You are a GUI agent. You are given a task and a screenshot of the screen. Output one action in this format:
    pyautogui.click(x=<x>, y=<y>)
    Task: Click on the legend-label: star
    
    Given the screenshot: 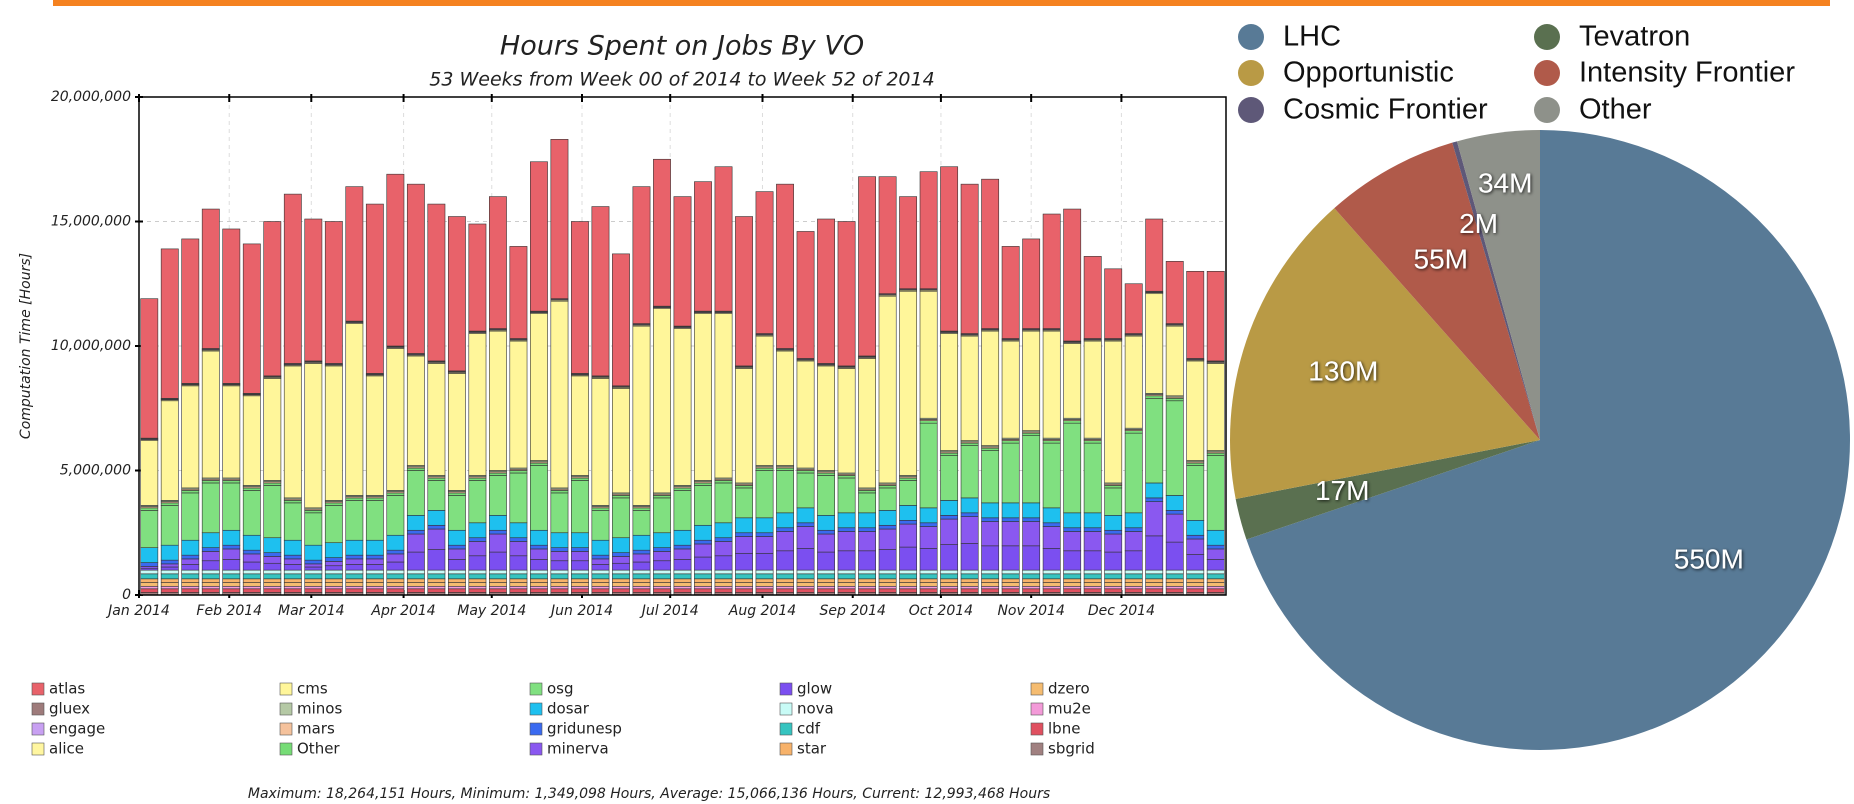 What is the action you would take?
    pyautogui.click(x=812, y=749)
    